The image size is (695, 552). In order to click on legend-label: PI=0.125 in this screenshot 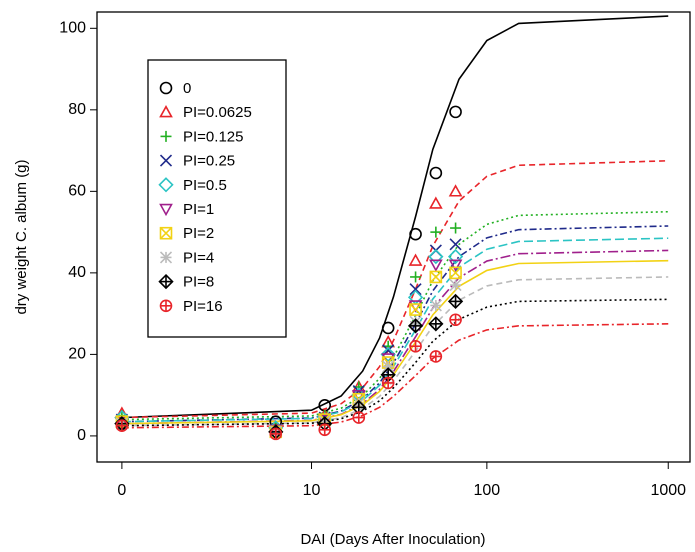, I will do `click(213, 136)`.